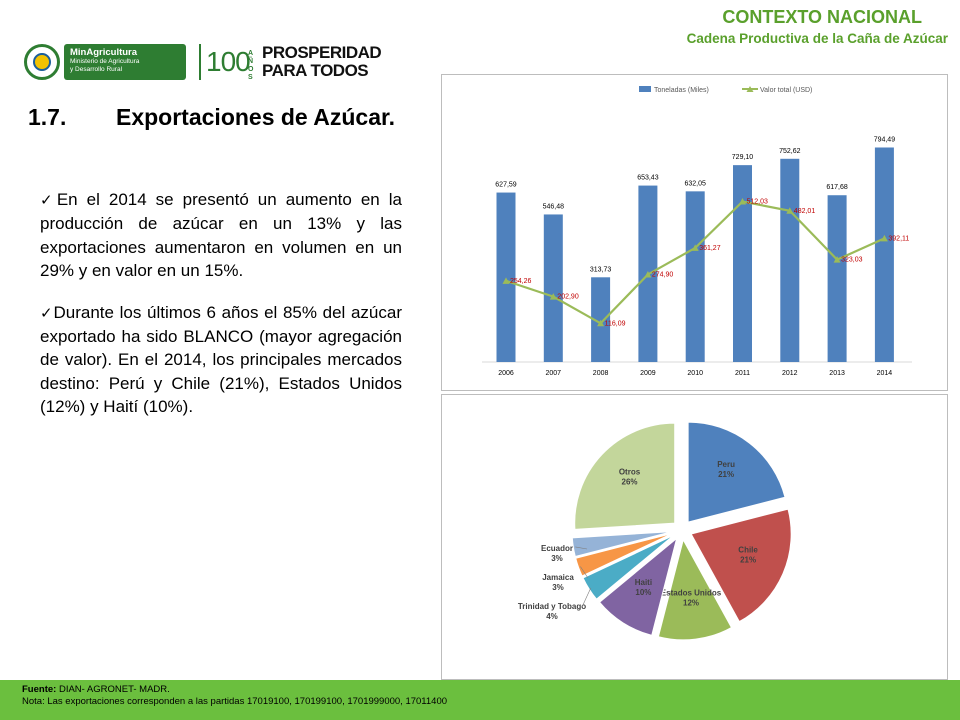 The height and width of the screenshot is (720, 960). What do you see at coordinates (790, 373) in the screenshot?
I see `x-tick-label: 2012` at bounding box center [790, 373].